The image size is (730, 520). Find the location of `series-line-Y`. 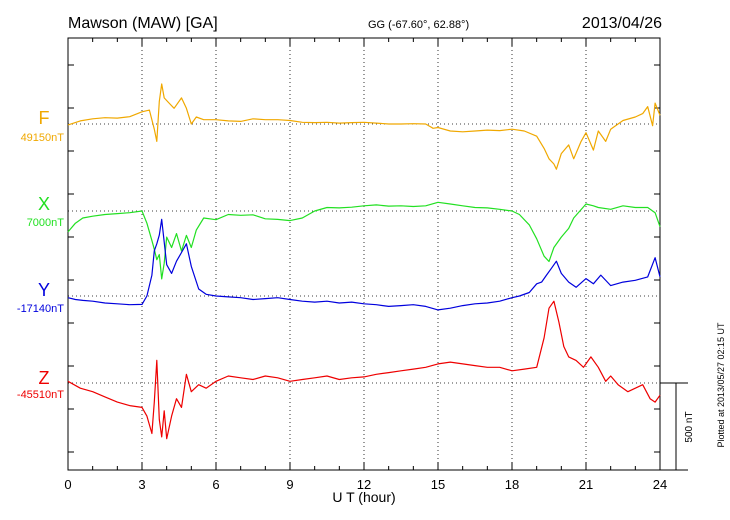

series-line-Y is located at coordinates (364, 264).